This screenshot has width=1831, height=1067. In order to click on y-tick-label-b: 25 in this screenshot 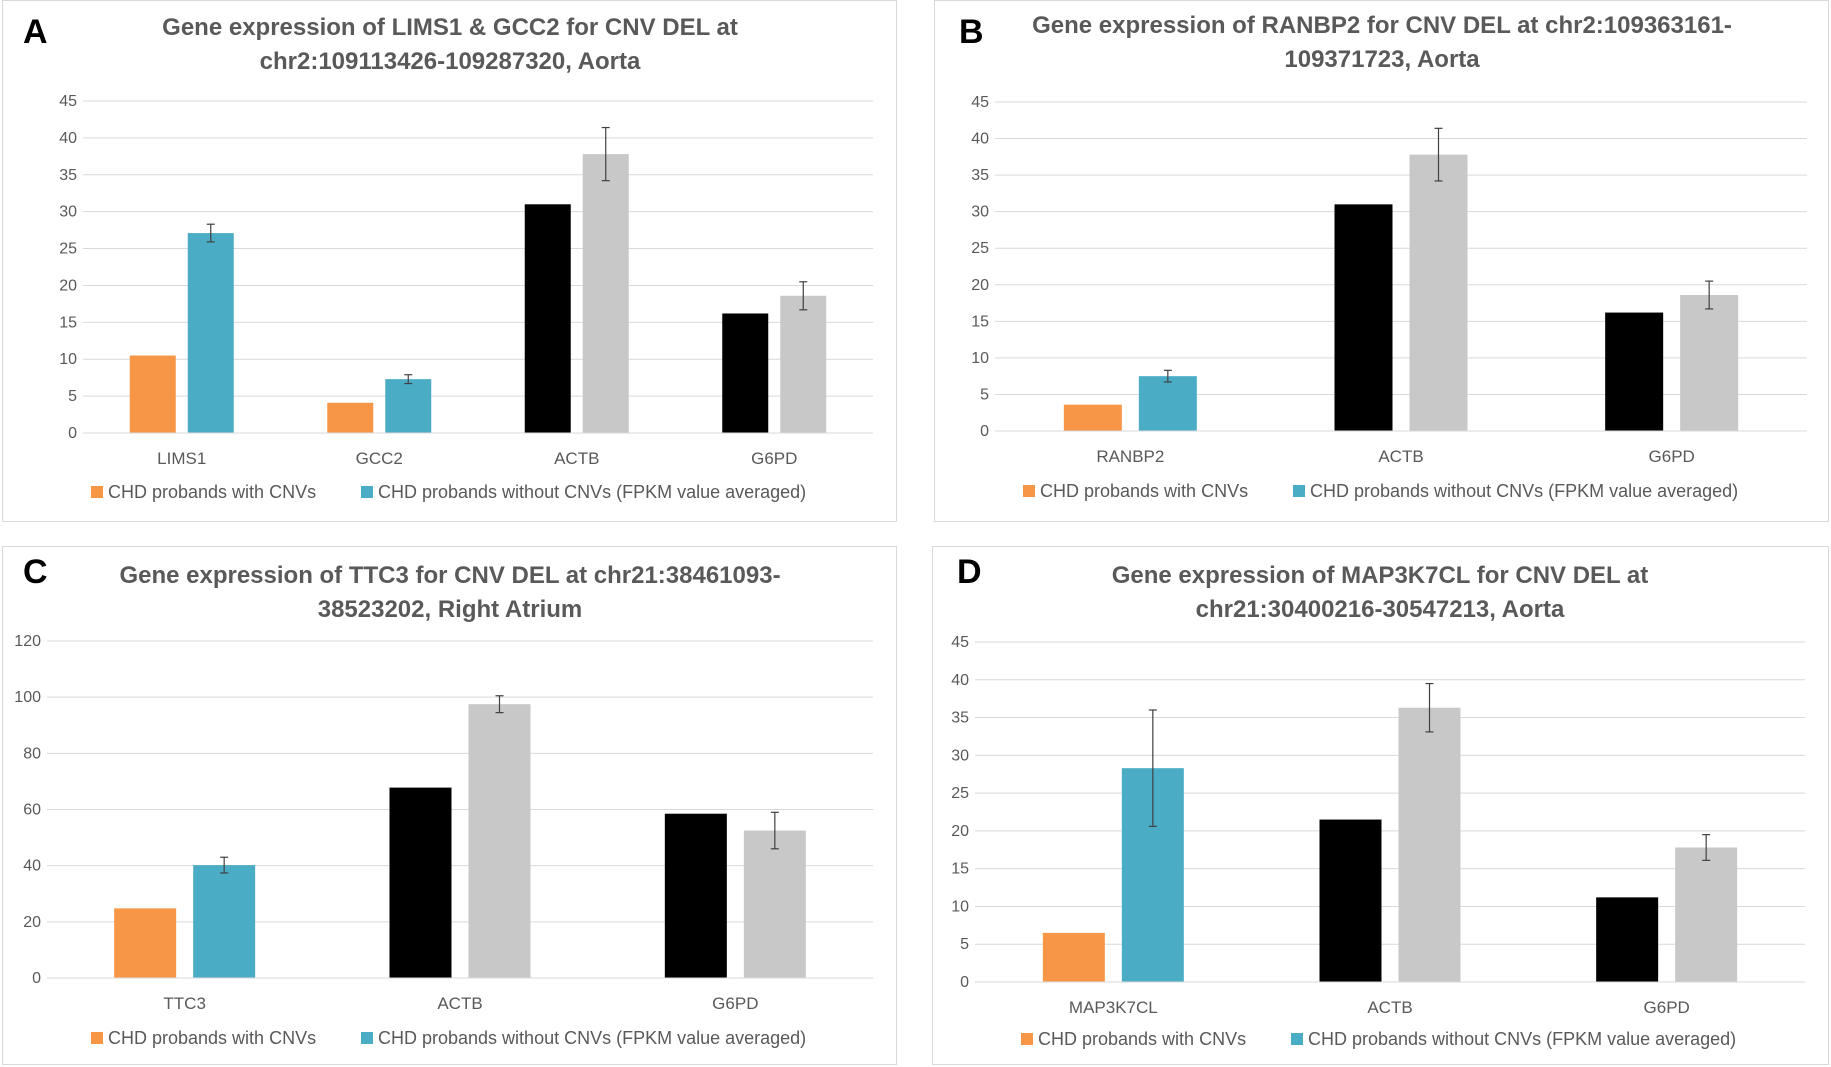, I will do `click(980, 248)`.